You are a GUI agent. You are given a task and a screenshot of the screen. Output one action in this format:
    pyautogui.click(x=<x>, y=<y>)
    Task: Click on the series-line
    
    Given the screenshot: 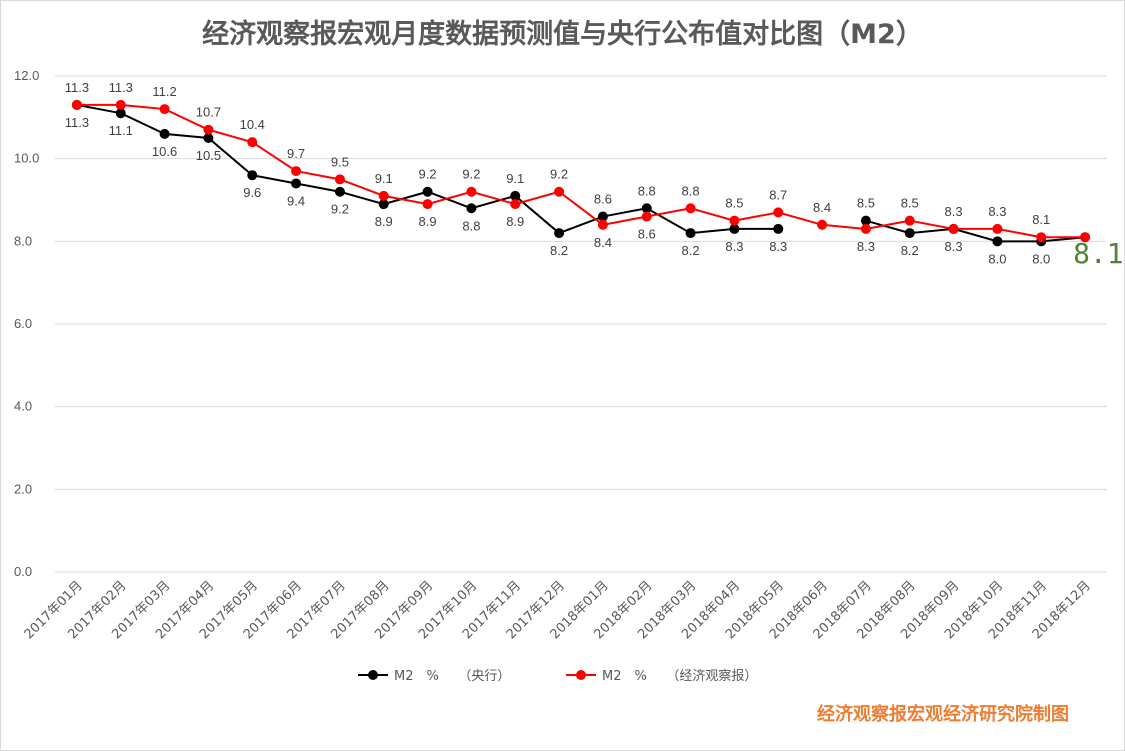 What is the action you would take?
    pyautogui.click(x=975, y=231)
    